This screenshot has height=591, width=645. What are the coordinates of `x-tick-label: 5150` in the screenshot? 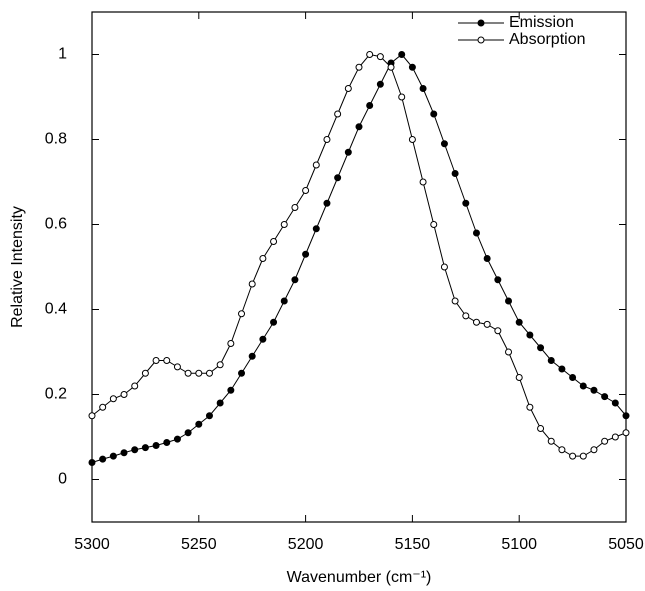 It's located at (413, 544).